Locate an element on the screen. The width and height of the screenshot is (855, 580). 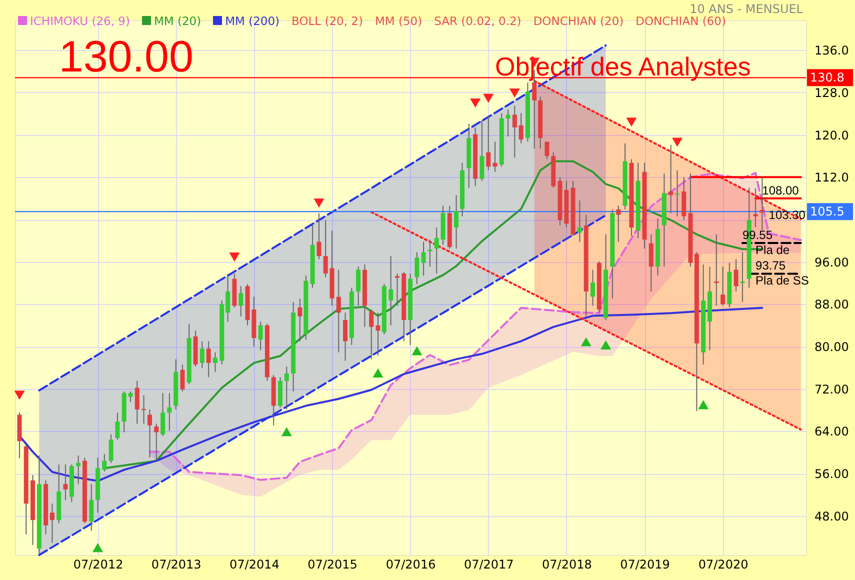
y-tick-label: 96.00 is located at coordinates (831, 262).